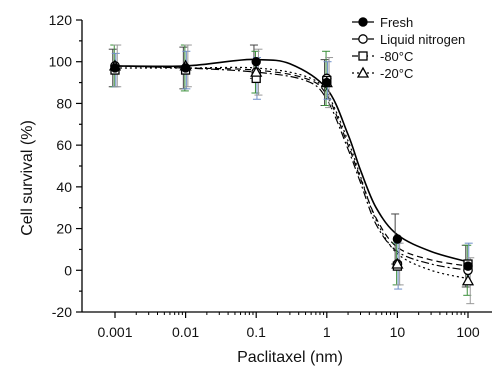  Describe the element at coordinates (408, 48) in the screenshot. I see `legend: Fresh Liquid nitrogen -80°C -20°C` at that location.